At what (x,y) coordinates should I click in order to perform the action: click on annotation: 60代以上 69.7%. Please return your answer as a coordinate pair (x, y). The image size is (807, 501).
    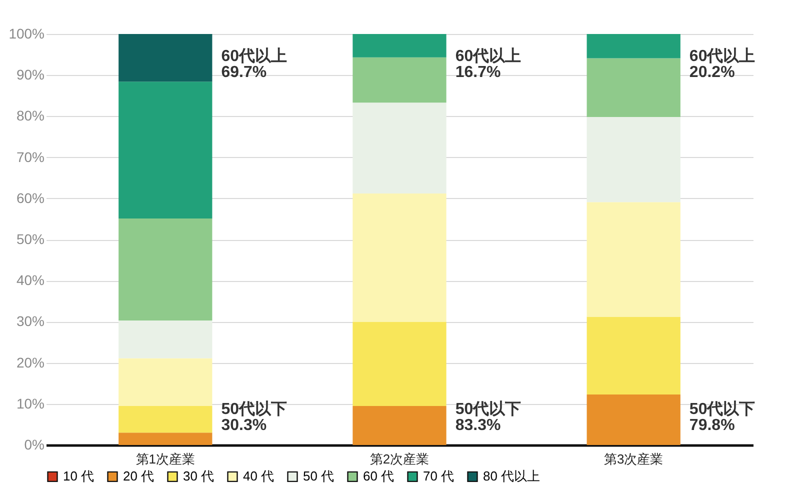
    Looking at the image, I should click on (254, 64).